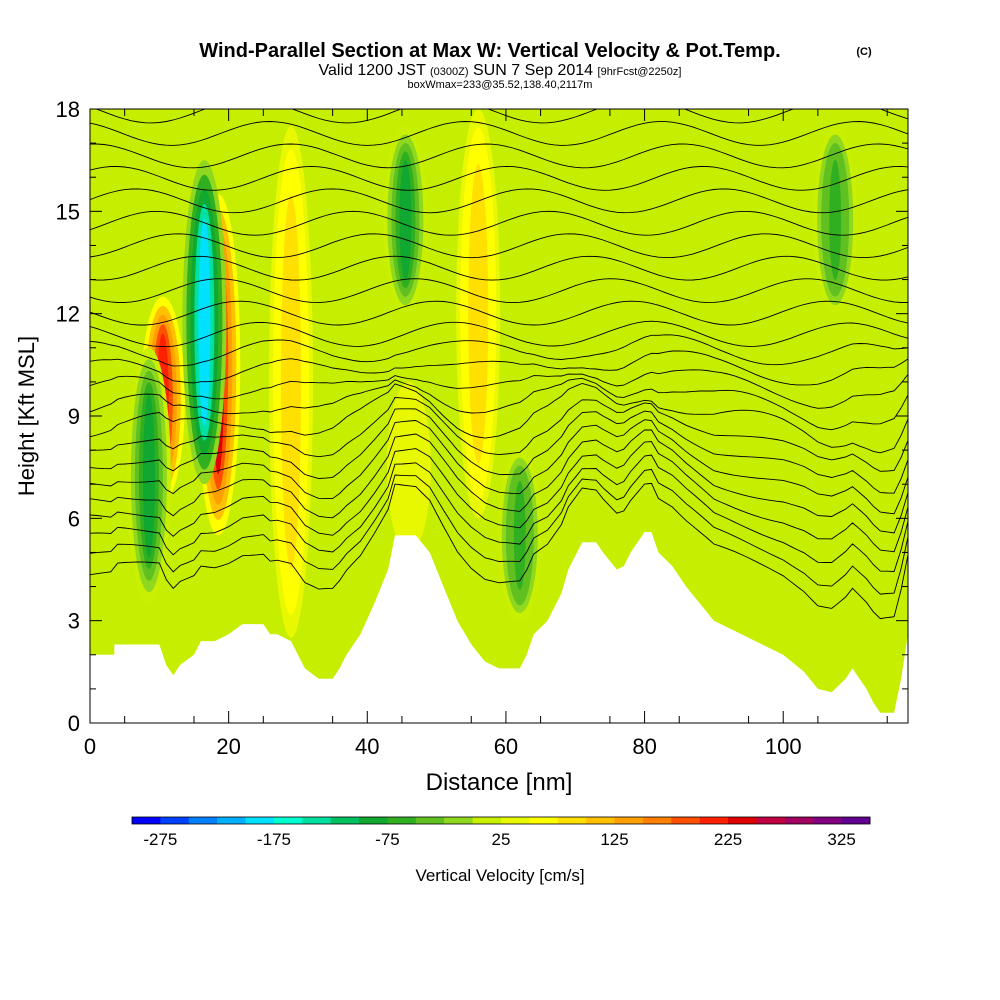 The height and width of the screenshot is (1000, 1000). What do you see at coordinates (783, 746) in the screenshot?
I see `x-tick-label: 100` at bounding box center [783, 746].